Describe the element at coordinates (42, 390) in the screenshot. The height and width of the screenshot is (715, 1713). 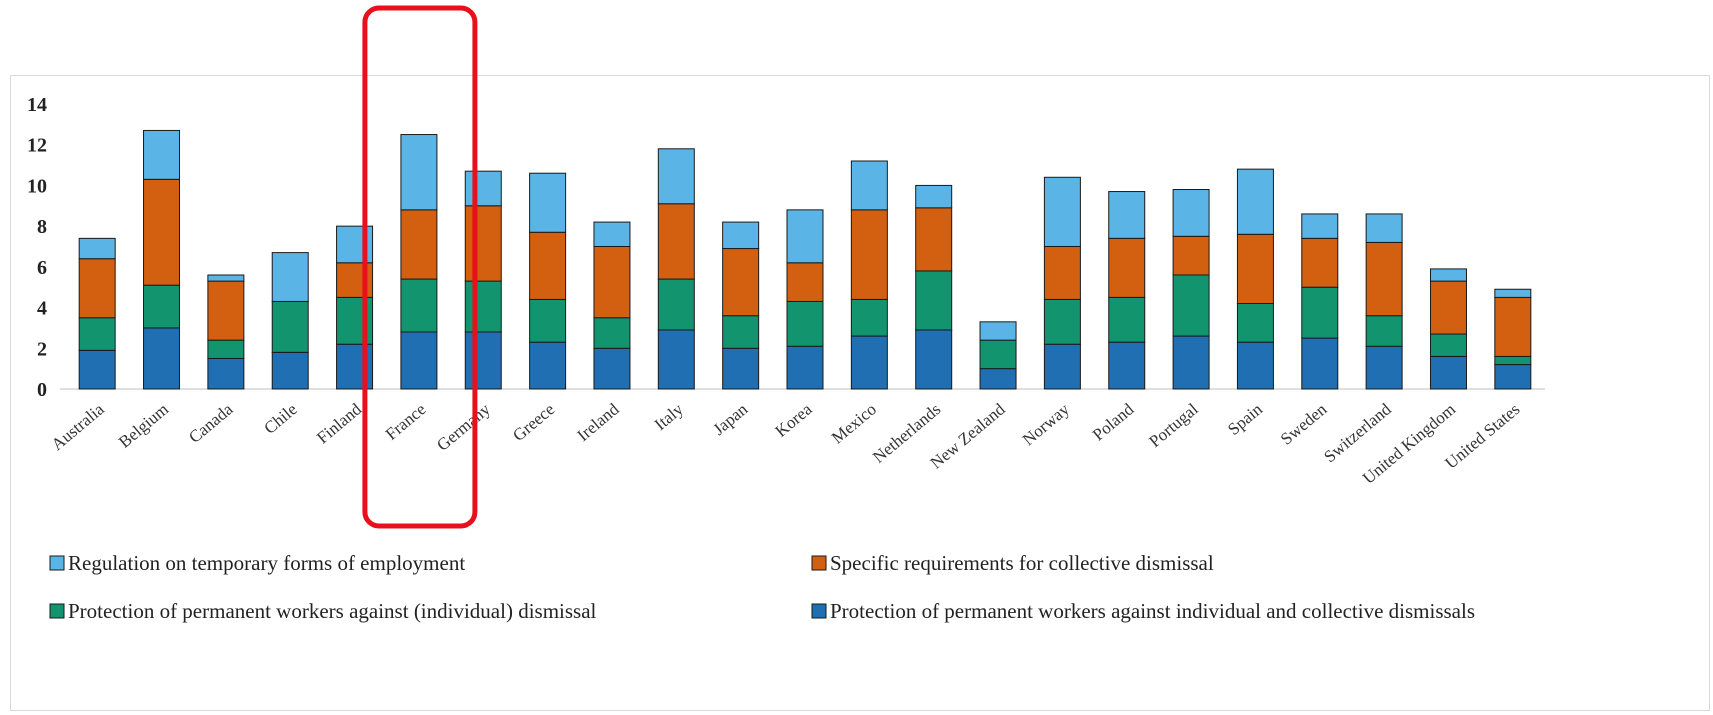
I see `y-tick-label: 0` at that location.